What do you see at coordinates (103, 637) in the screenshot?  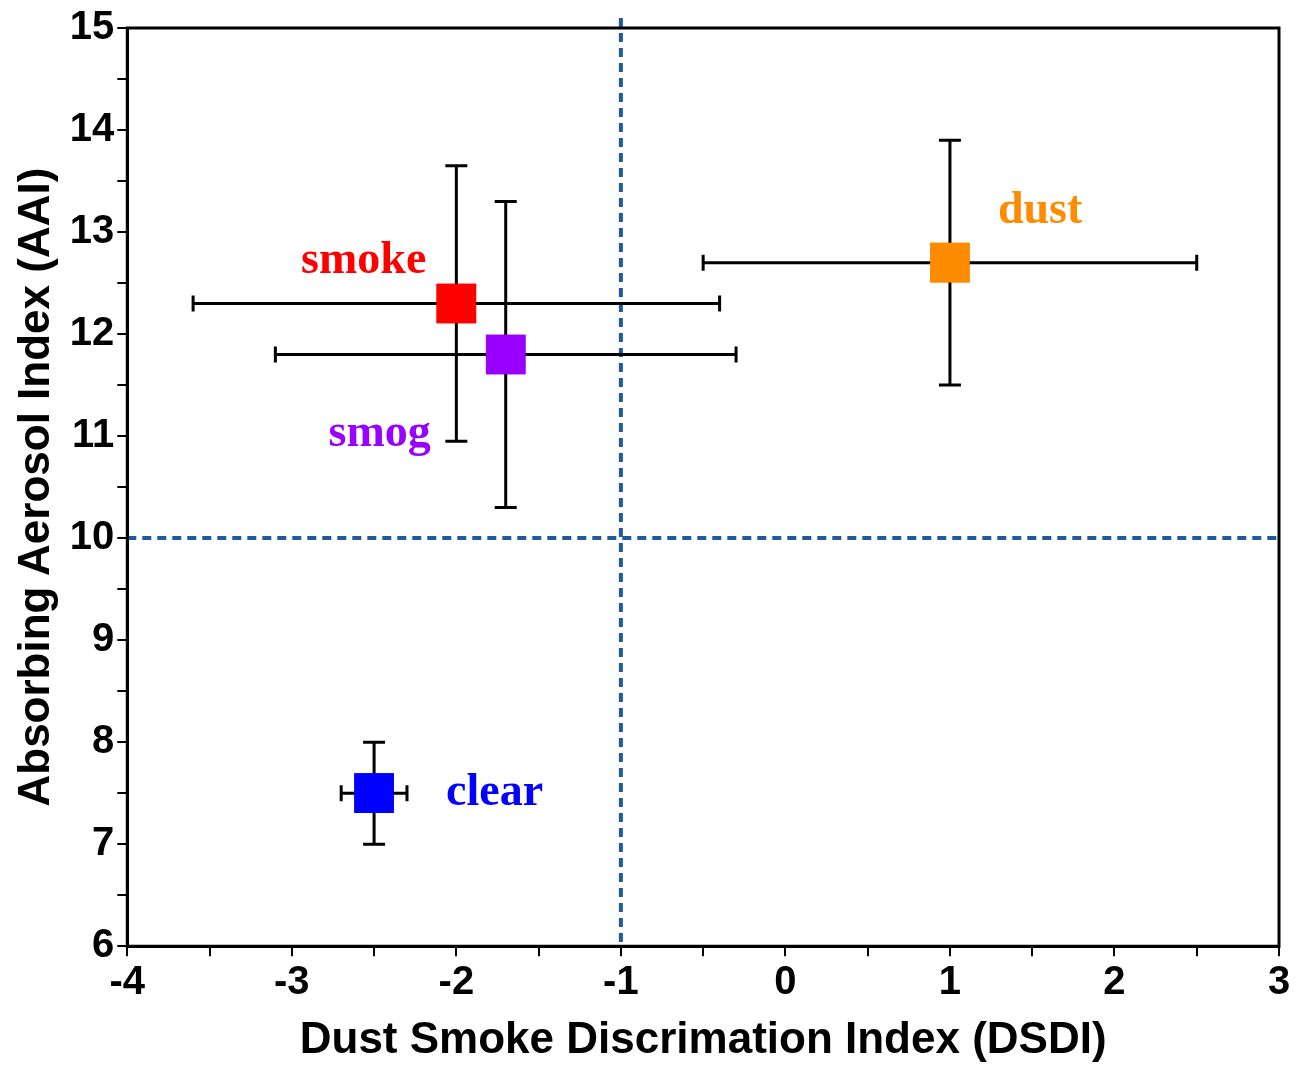 I see `y-tick-label: 9` at bounding box center [103, 637].